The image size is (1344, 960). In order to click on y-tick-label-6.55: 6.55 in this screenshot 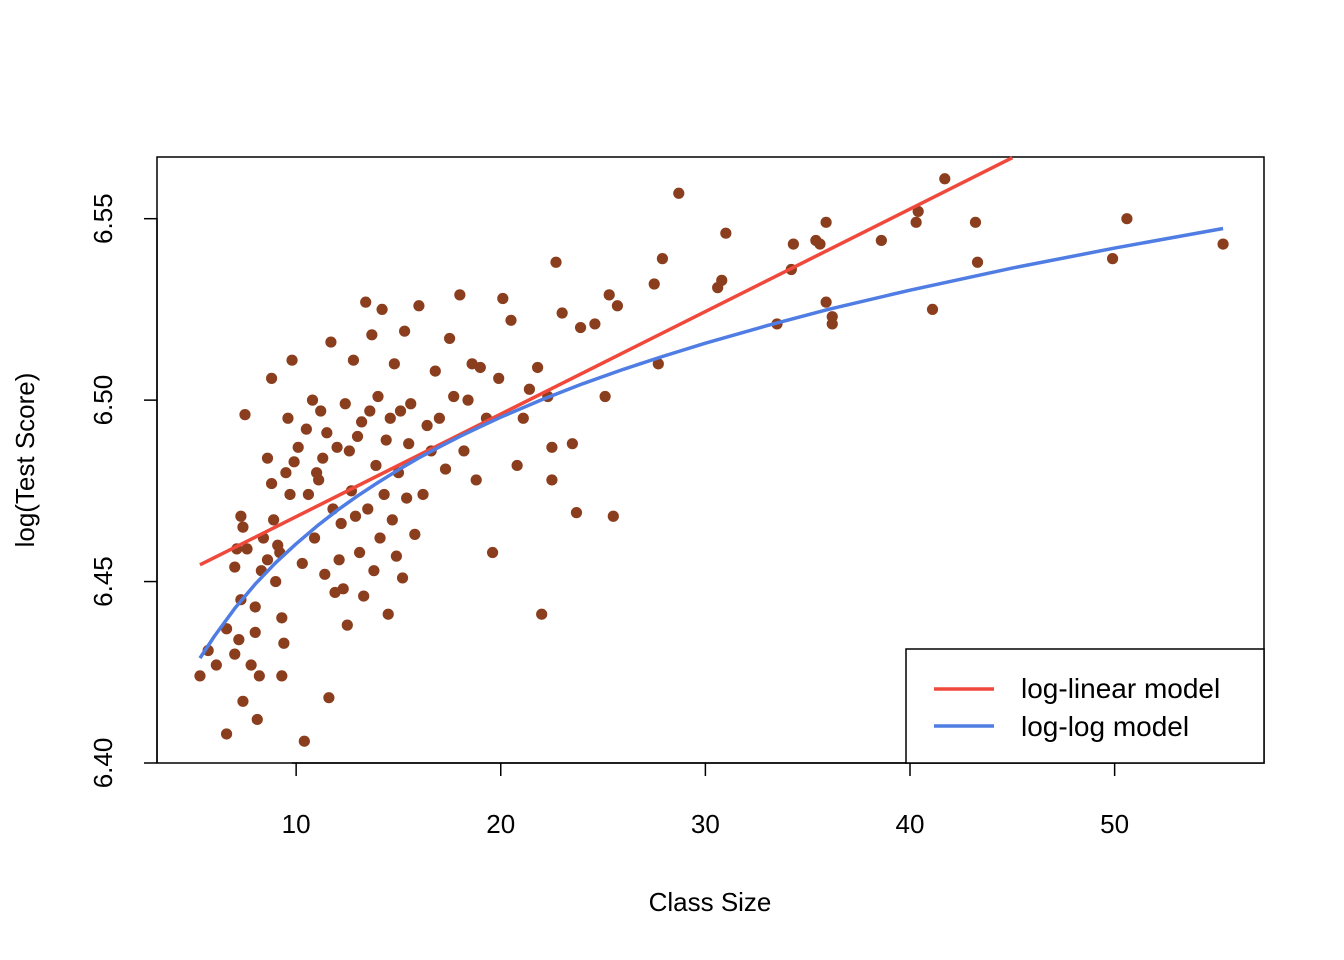, I will do `click(103, 218)`.